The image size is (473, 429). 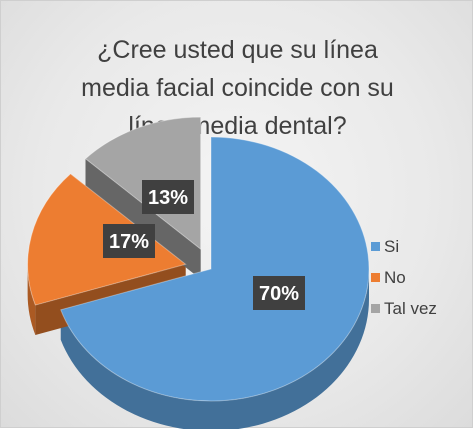 I want to click on data-label-no: 17%, so click(x=129, y=242).